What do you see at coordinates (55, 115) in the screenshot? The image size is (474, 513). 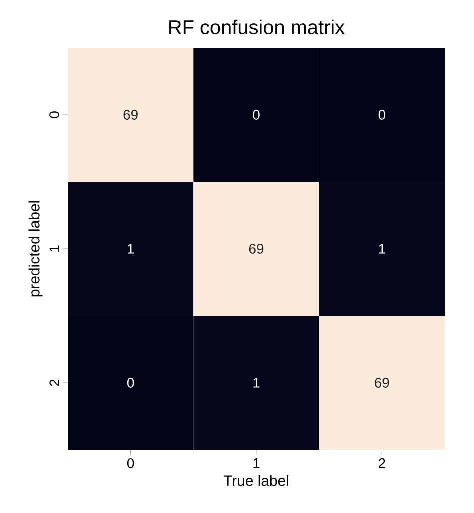 I see `y-tick-label: 0` at bounding box center [55, 115].